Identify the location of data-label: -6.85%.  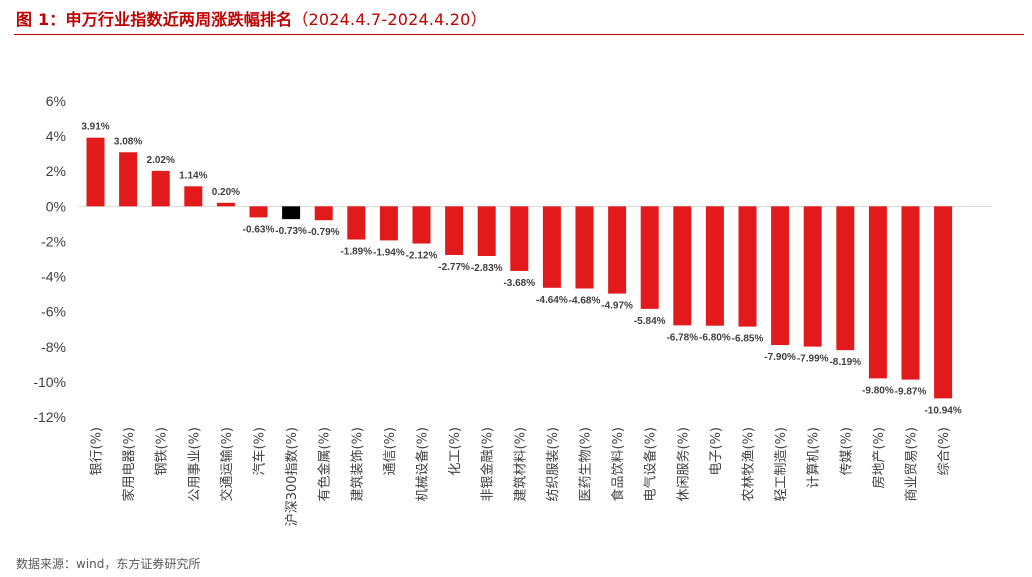
(748, 339).